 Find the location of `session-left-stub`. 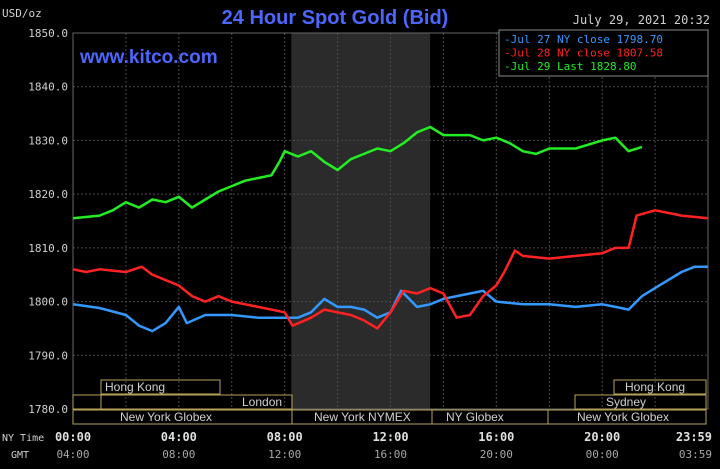

session-left-stub is located at coordinates (87, 402).